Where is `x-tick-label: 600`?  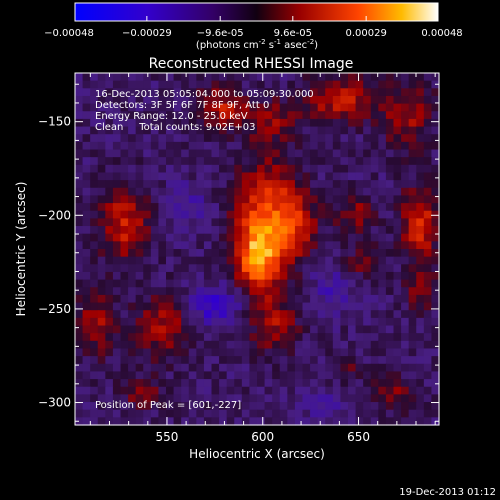
x-tick-label: 600 is located at coordinates (262, 437).